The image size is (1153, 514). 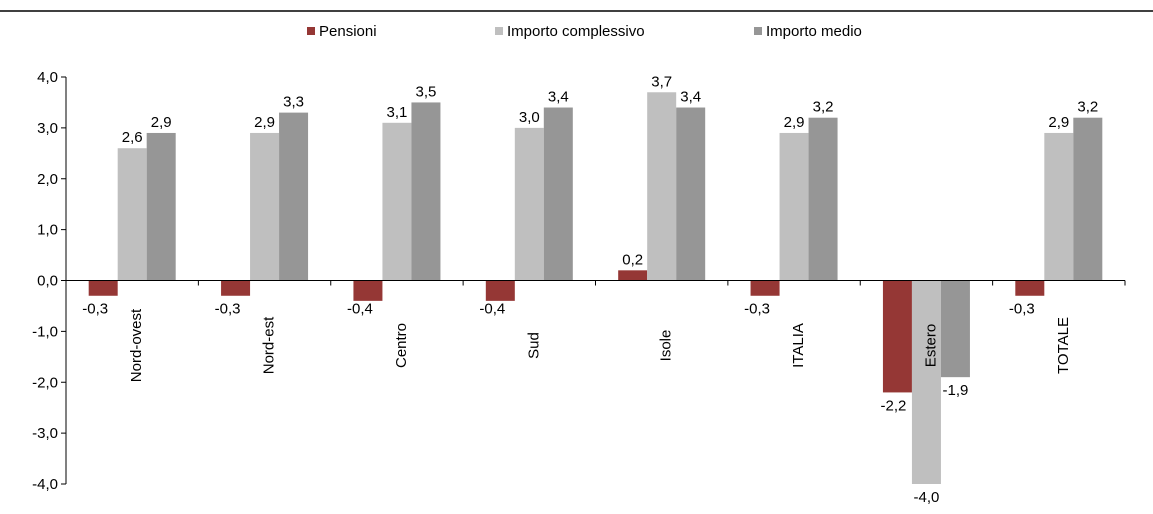 I want to click on category-label: Nord-est, so click(x=269, y=345).